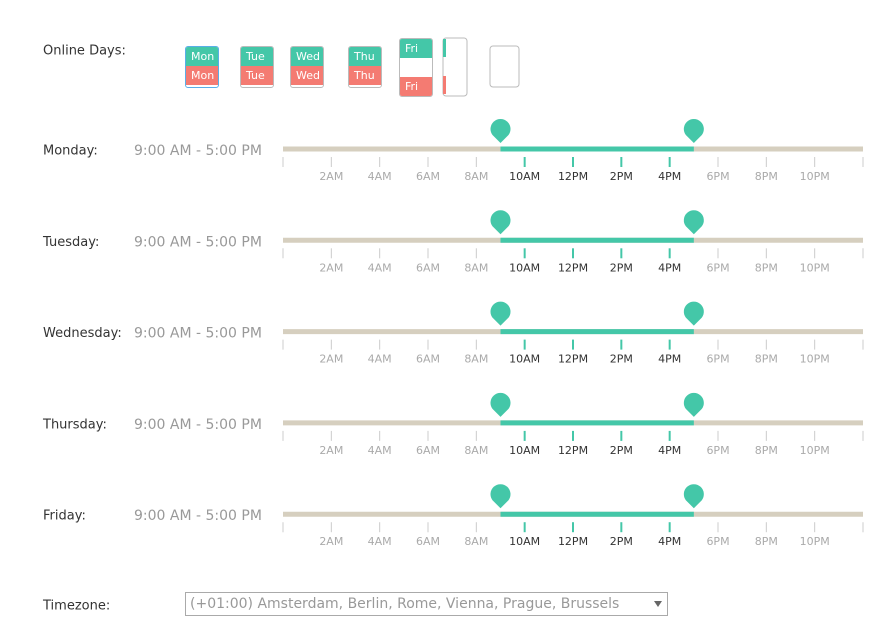 This screenshot has width=894, height=642. Describe the element at coordinates (70, 242) in the screenshot. I see `day-label: Tuesday:` at that location.